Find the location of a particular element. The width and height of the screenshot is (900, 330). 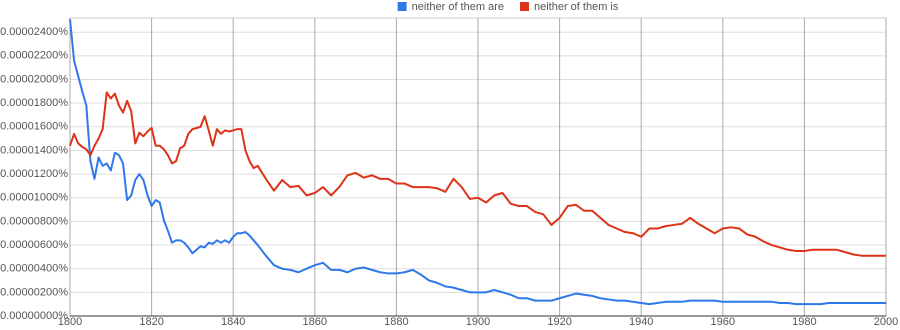

x-tick-label: 1940 is located at coordinates (641, 322).